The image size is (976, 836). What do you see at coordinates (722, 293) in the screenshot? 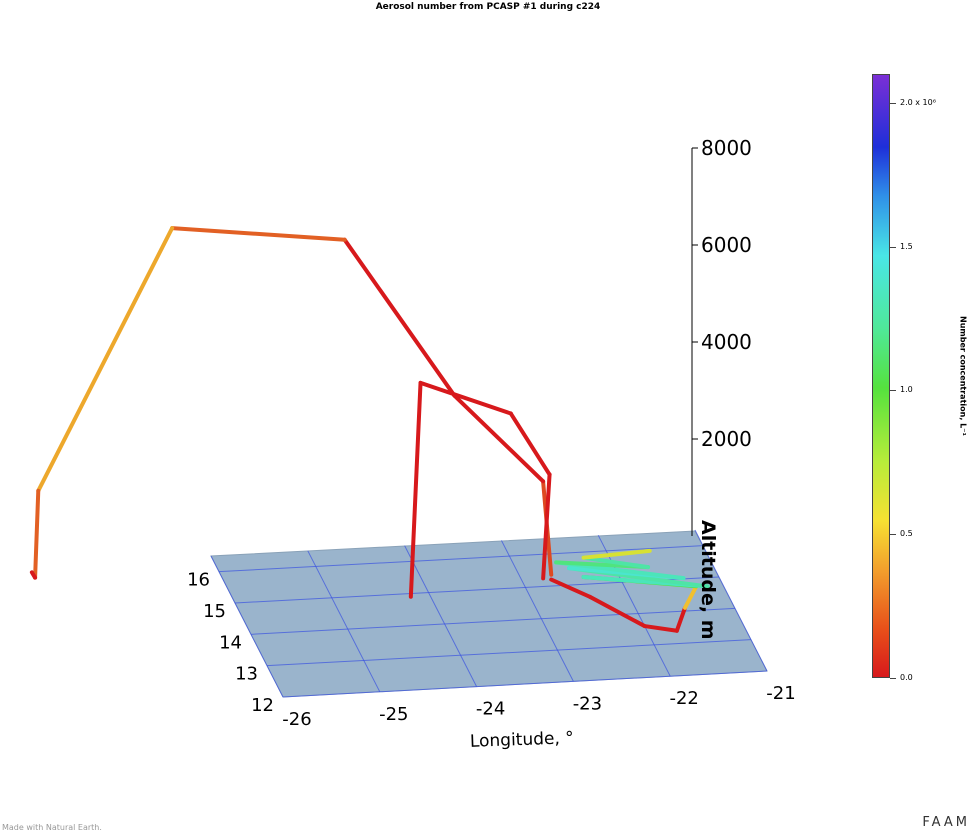
I see `z-axis-ticks: 2000 4000 6000 8000` at bounding box center [722, 293].